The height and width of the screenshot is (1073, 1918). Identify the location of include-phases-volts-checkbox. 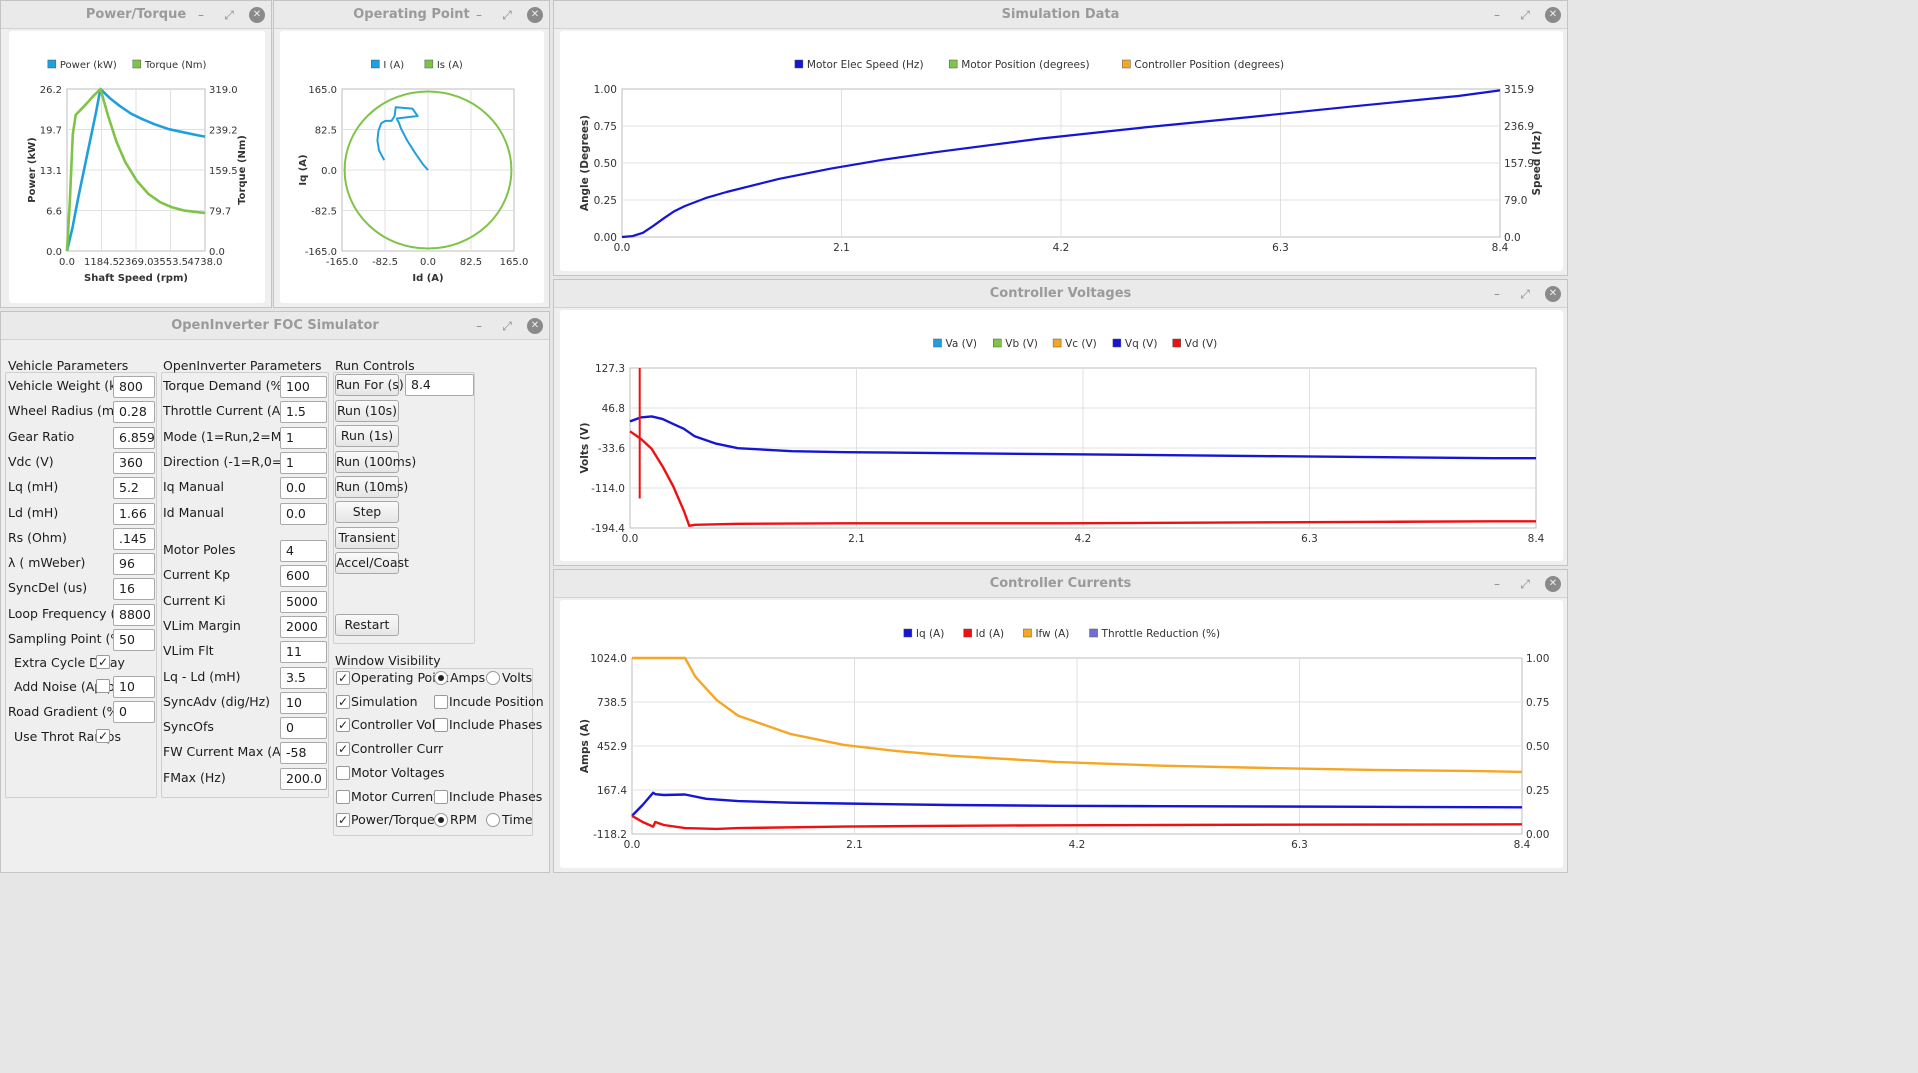
(441, 725).